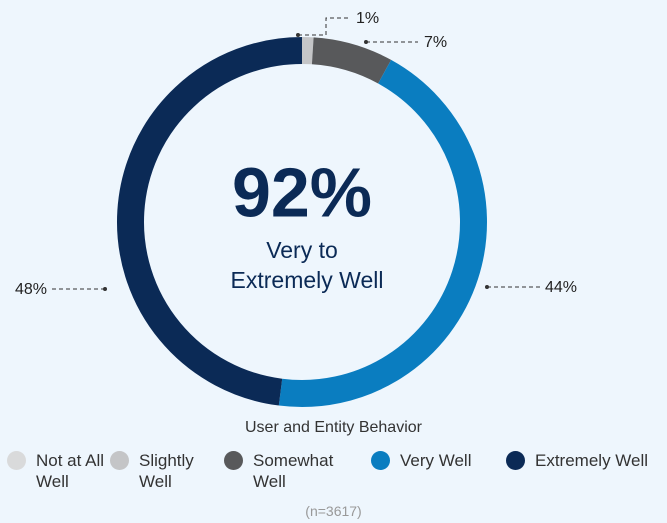 Image resolution: width=667 pixels, height=523 pixels. I want to click on legend-item: Somewhat Well, so click(288, 471).